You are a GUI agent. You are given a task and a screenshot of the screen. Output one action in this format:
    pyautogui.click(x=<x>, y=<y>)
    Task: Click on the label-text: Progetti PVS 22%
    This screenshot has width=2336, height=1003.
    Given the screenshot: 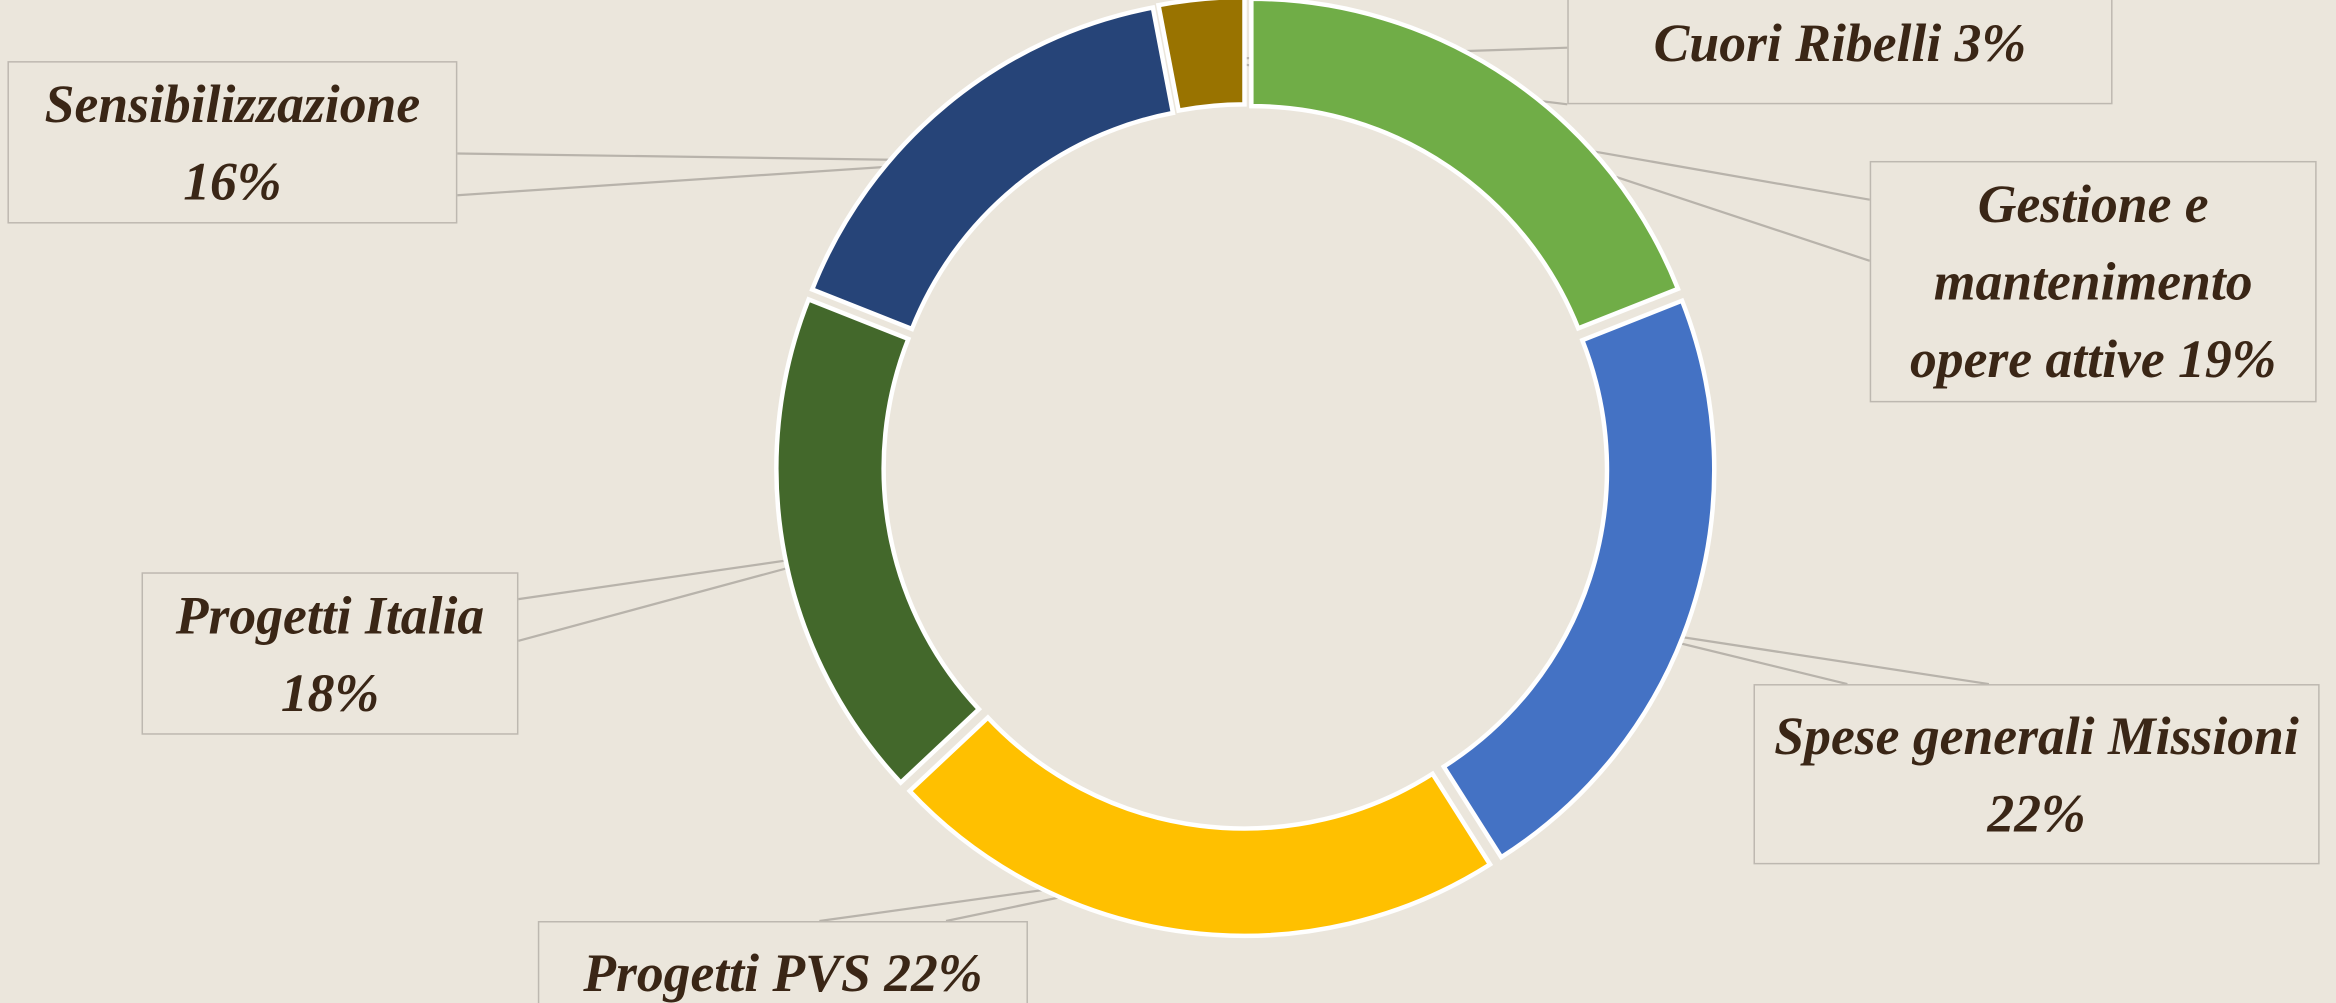 What is the action you would take?
    pyautogui.click(x=782, y=968)
    